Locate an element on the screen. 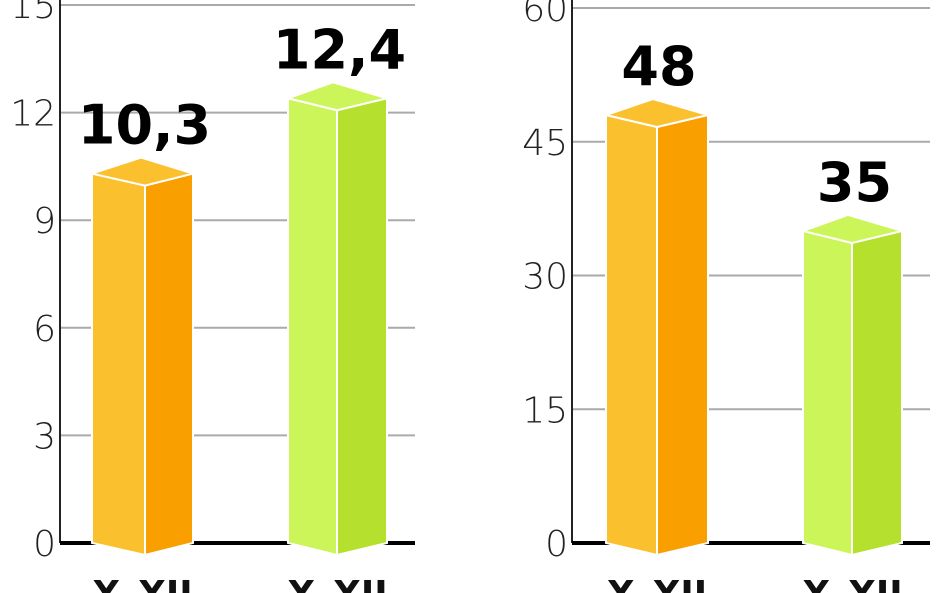 Image resolution: width=948 pixels, height=593 pixels. y-tick-label: 60 is located at coordinates (545, 15).